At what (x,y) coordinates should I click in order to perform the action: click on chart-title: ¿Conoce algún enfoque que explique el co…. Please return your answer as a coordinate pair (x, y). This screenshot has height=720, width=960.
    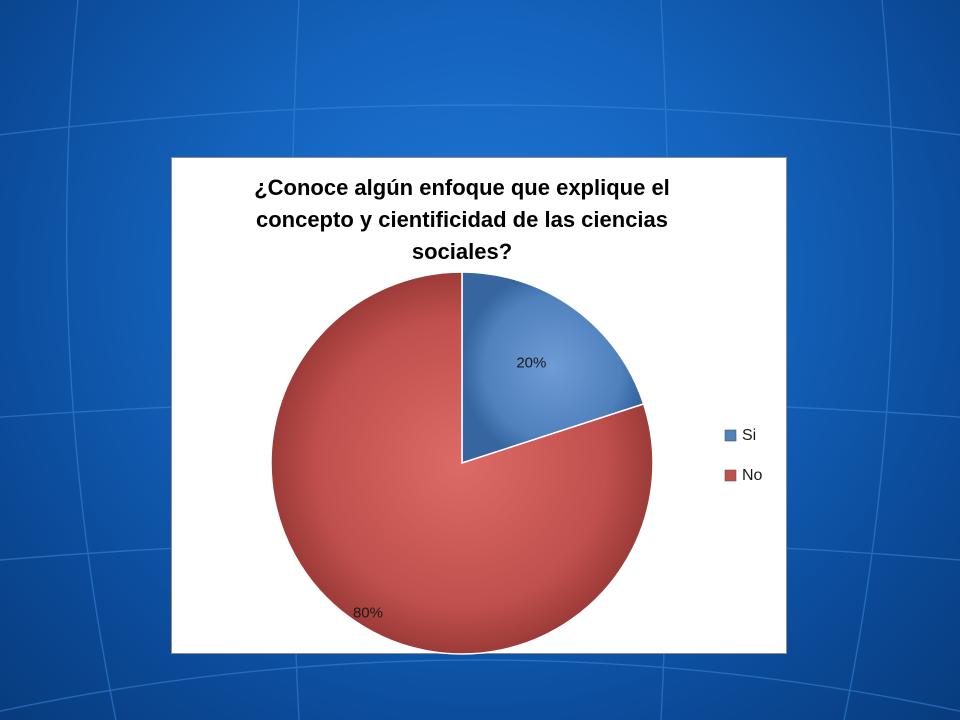
    Looking at the image, I should click on (462, 219).